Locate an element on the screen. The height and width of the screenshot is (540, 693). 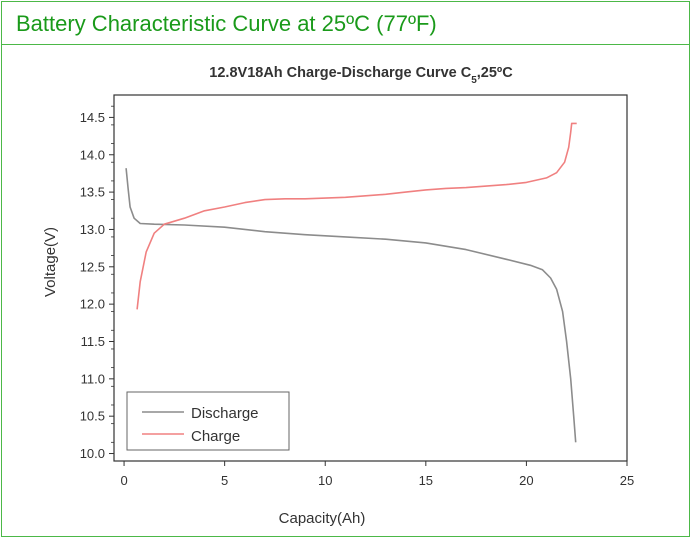
y-tick-label: 12.0 is located at coordinates (92, 304).